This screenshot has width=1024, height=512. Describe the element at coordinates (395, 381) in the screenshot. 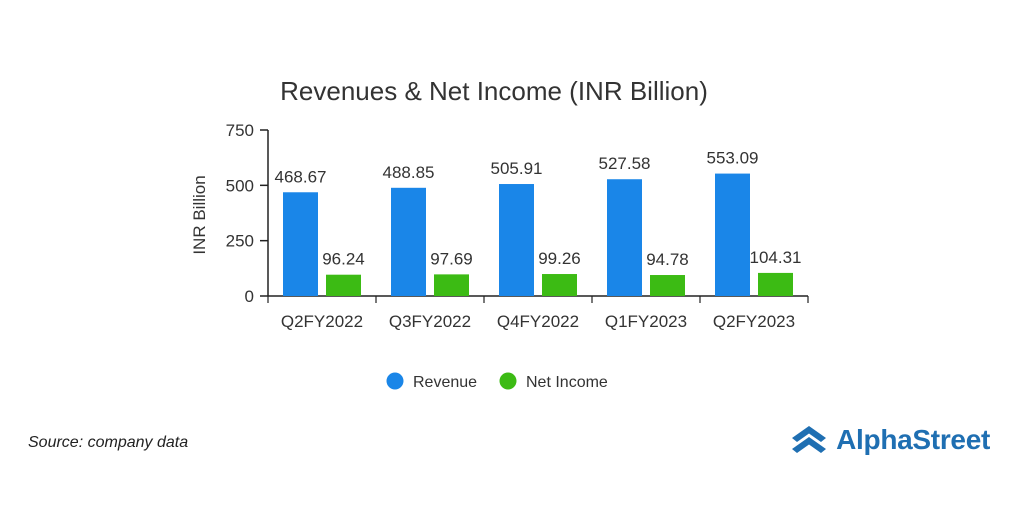

I see `legend-marker-revenue` at that location.